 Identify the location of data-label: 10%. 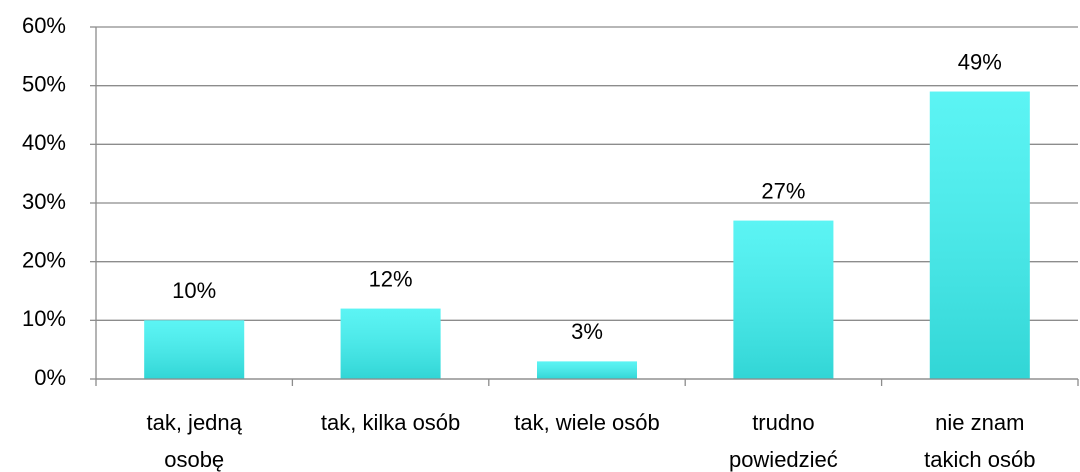
(194, 290).